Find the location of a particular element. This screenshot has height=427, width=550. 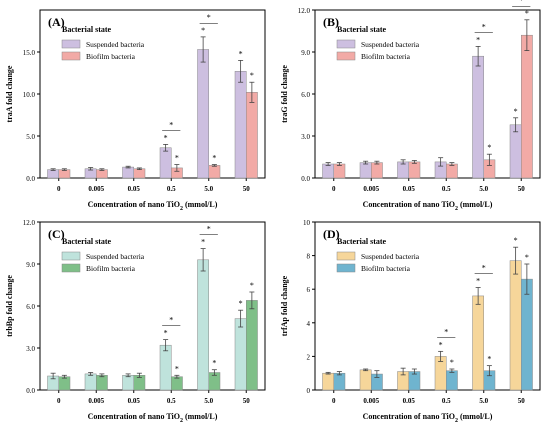

y-tick-label: 3.0 is located at coordinates (30, 349).